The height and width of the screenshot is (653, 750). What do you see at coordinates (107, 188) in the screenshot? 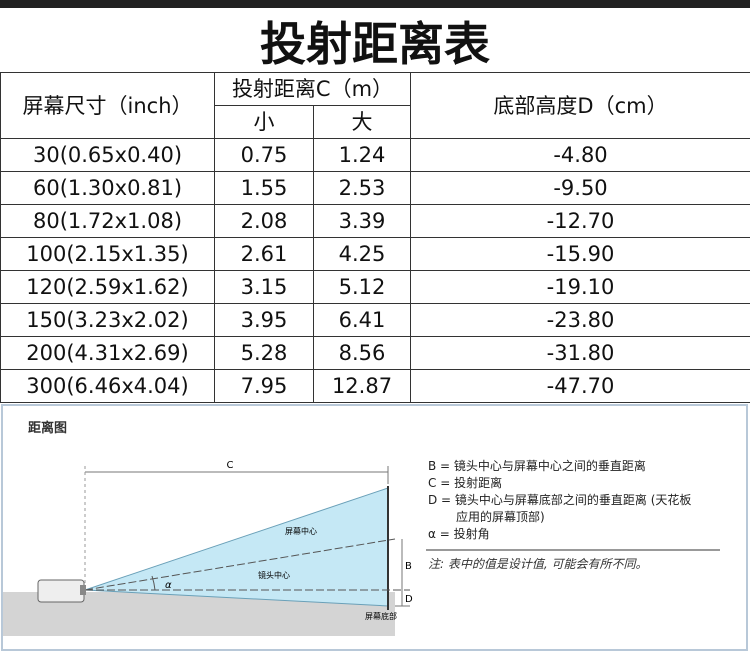
I see `table-cell: 60(1.30x0.81)` at bounding box center [107, 188].